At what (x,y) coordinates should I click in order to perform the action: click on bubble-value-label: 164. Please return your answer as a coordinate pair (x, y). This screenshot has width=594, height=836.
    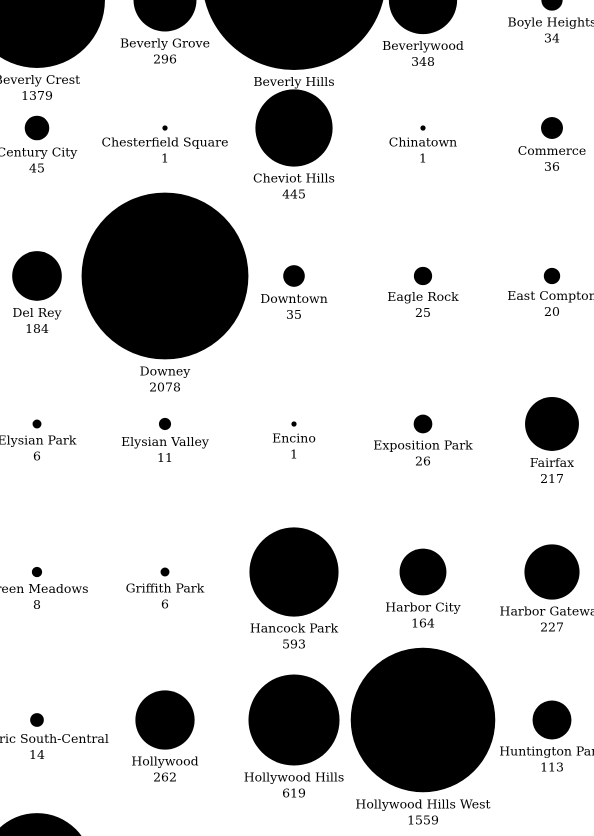
    Looking at the image, I should click on (423, 622).